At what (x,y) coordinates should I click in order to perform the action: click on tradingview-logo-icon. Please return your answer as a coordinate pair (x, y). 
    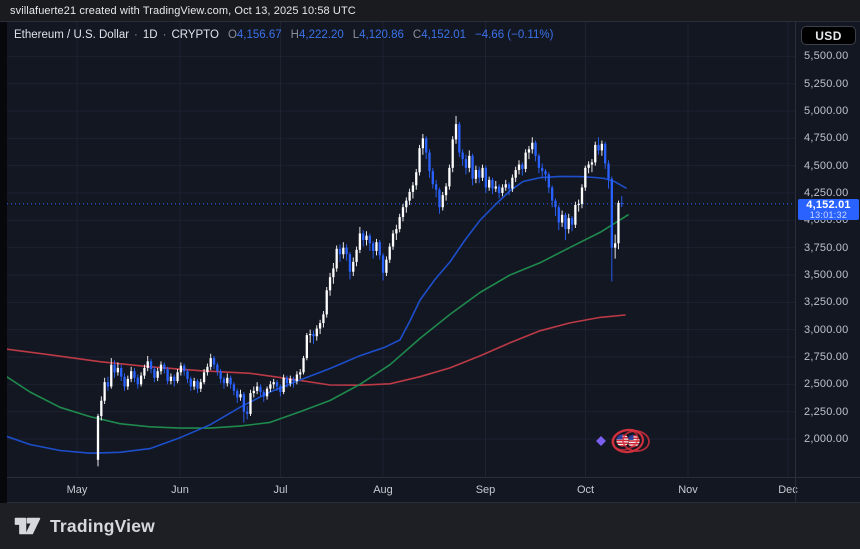
    Looking at the image, I should click on (28, 526).